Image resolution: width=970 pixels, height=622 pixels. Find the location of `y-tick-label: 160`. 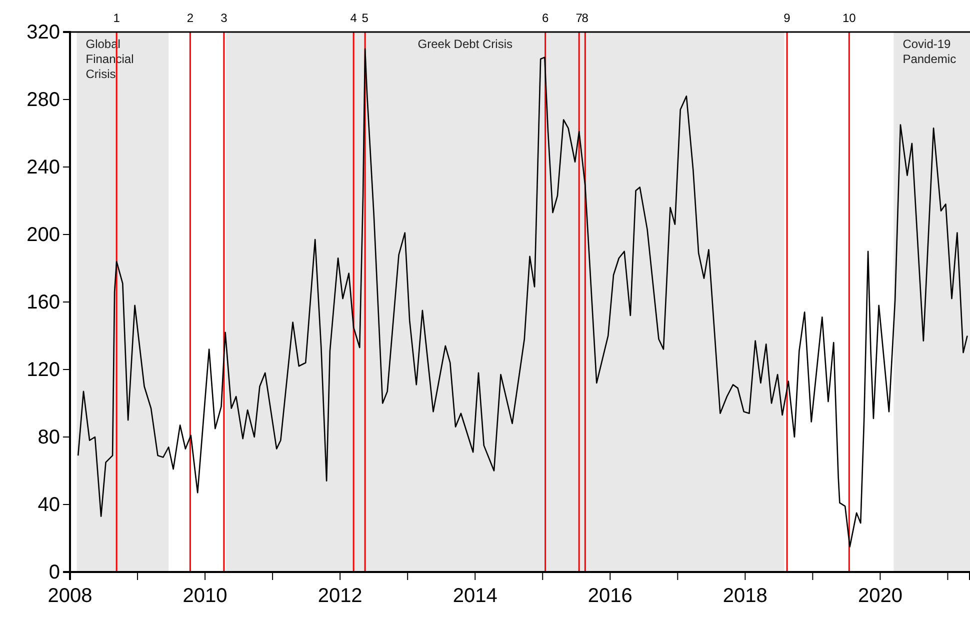

y-tick-label: 160 is located at coordinates (43, 302).